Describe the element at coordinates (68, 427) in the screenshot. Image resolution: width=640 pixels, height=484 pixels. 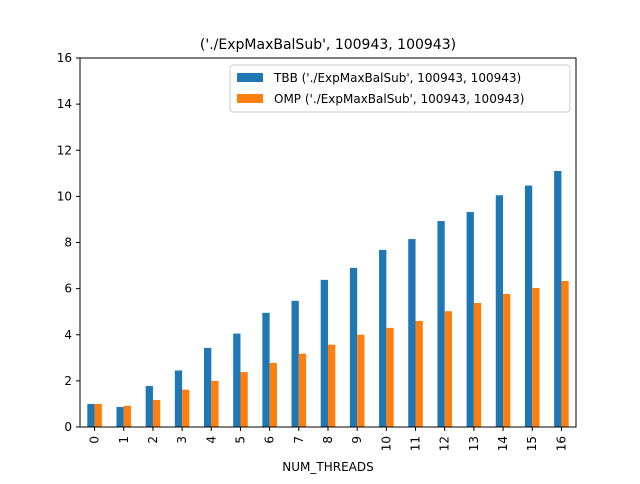
I see `y-tick-label: 0` at that location.